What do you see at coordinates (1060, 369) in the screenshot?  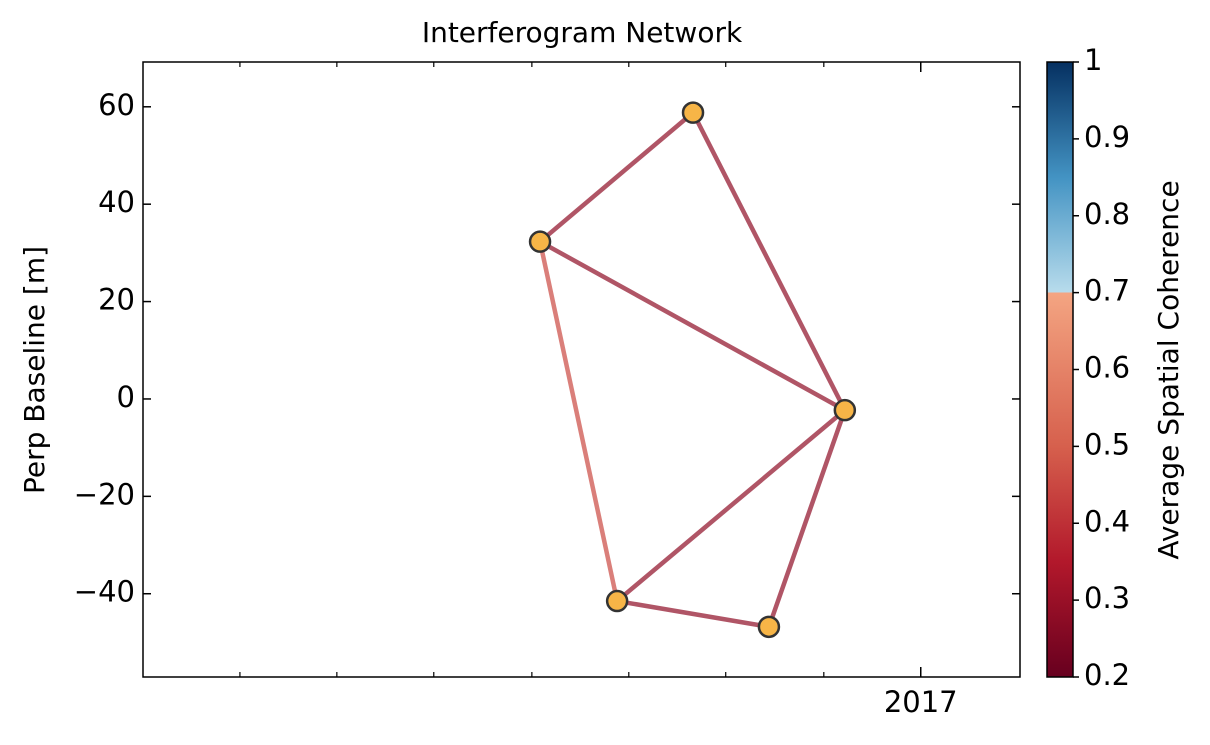 I see `colorbar` at bounding box center [1060, 369].